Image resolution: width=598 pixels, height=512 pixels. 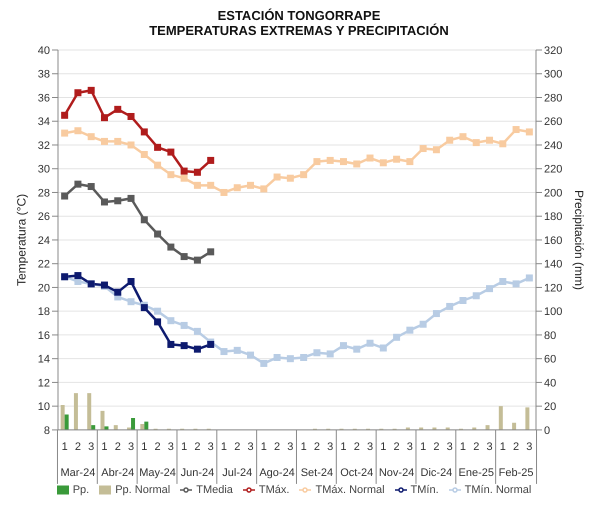 I want to click on y-tick-label: 14, so click(x=44, y=360).